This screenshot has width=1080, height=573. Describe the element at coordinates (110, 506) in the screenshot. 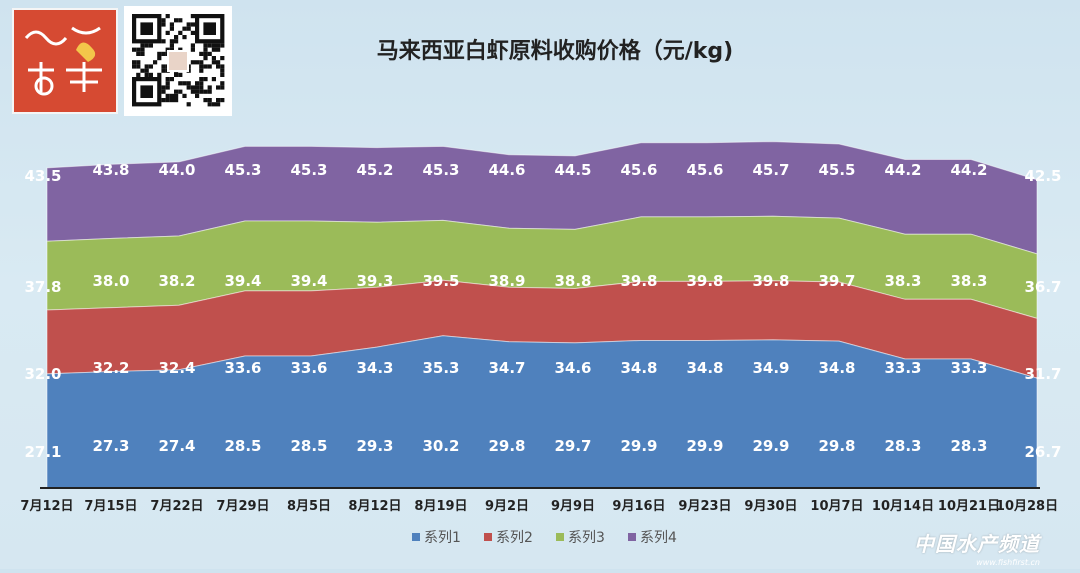

I see `x-tick-label: 7月15日` at that location.